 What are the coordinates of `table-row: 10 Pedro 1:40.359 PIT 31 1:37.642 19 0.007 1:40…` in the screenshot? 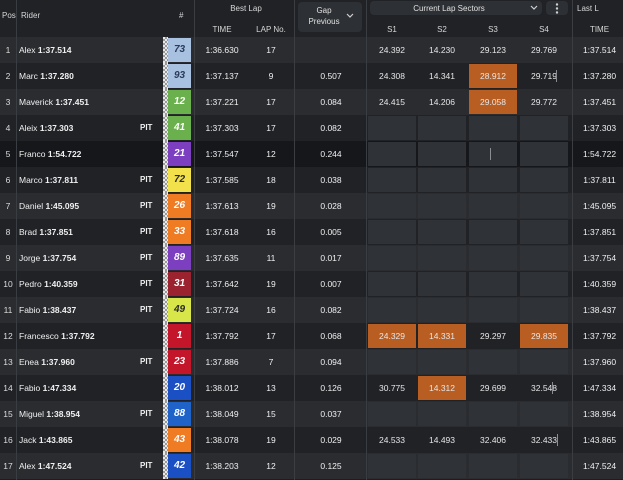 It's located at (311, 284).